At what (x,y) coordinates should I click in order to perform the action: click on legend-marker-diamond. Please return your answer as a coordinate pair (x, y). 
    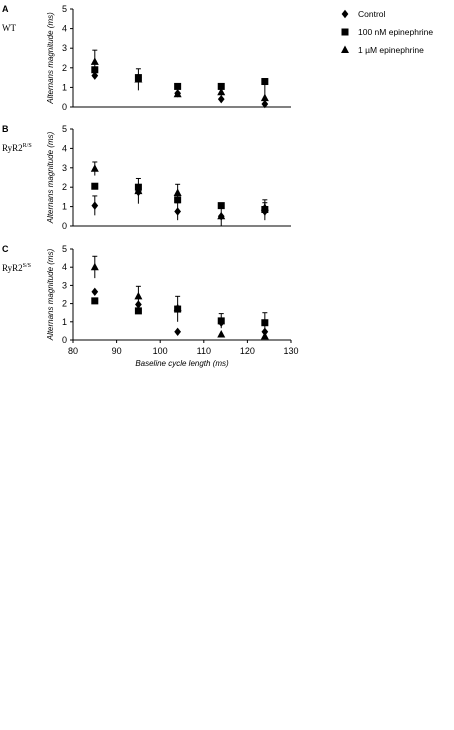
    Looking at the image, I should click on (345, 14).